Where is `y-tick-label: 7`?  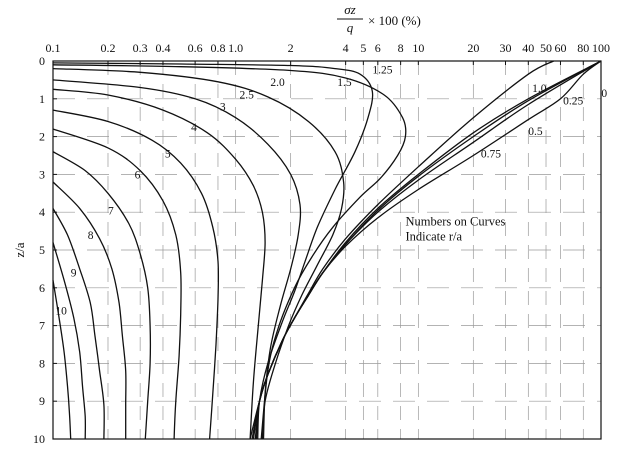
y-tick-label: 7 is located at coordinates (42, 326).